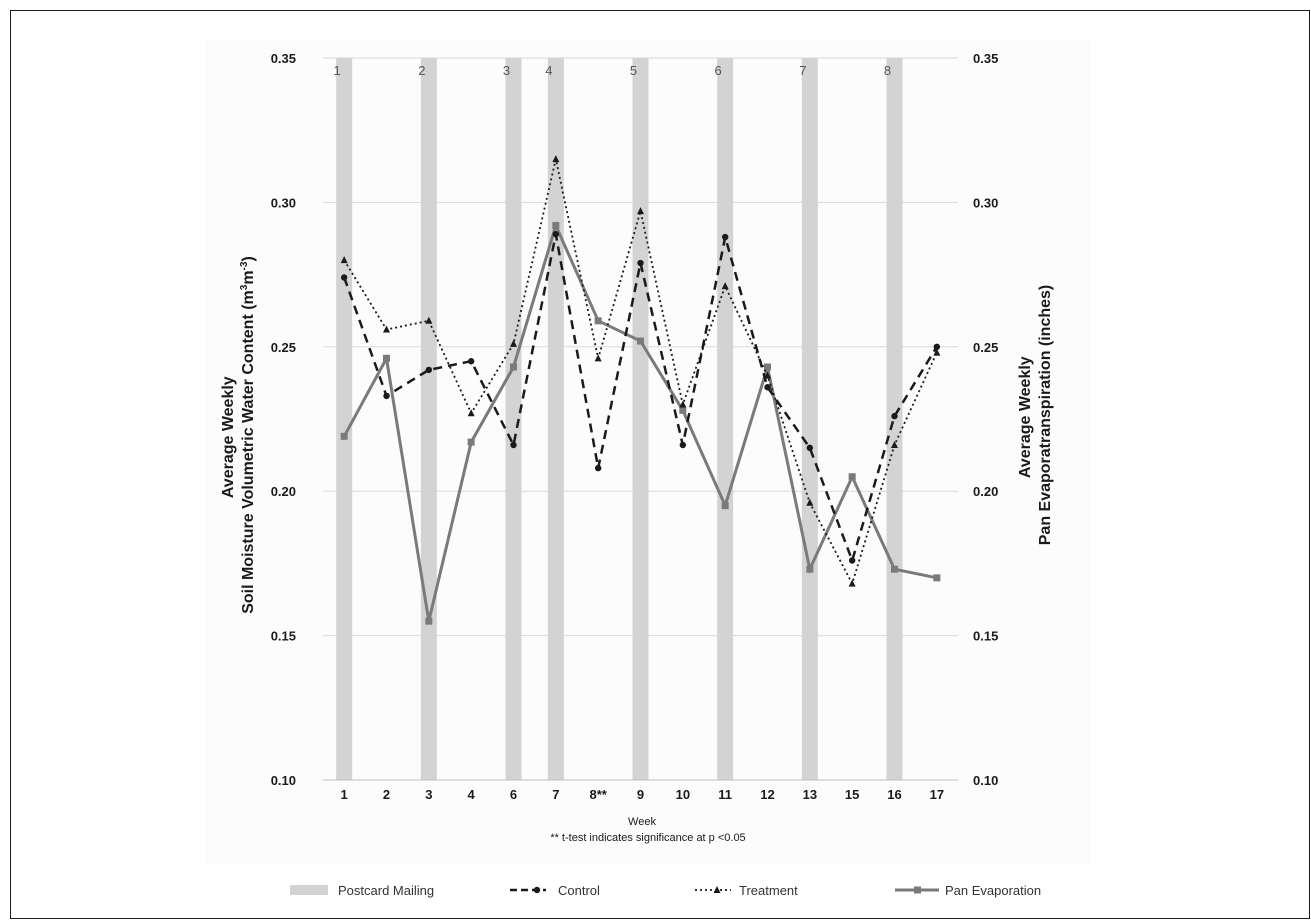 This screenshot has height=920, width=1311. I want to click on x-tick-label: 15, so click(852, 794).